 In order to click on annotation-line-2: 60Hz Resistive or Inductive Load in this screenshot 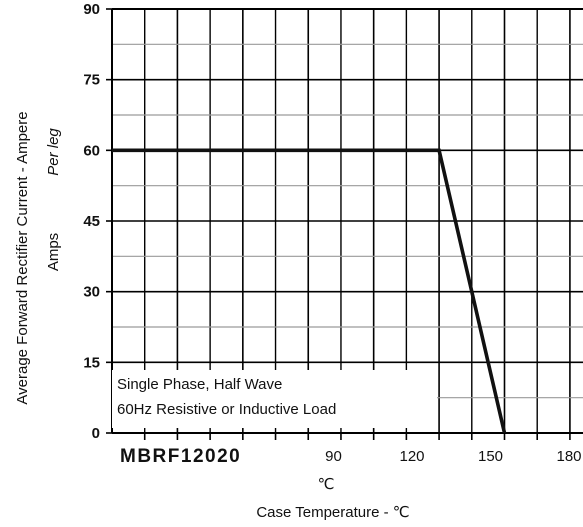, I will do `click(226, 409)`.